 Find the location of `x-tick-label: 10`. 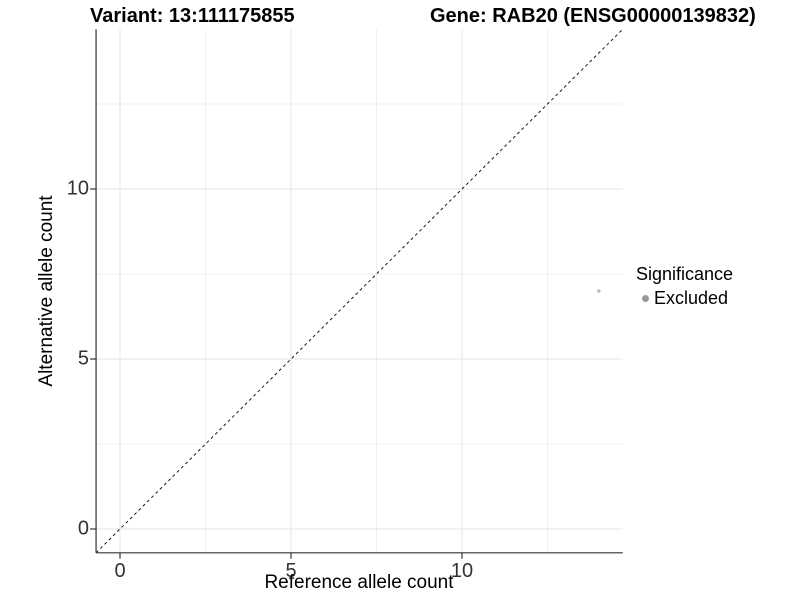

x-tick-label: 10 is located at coordinates (462, 570).